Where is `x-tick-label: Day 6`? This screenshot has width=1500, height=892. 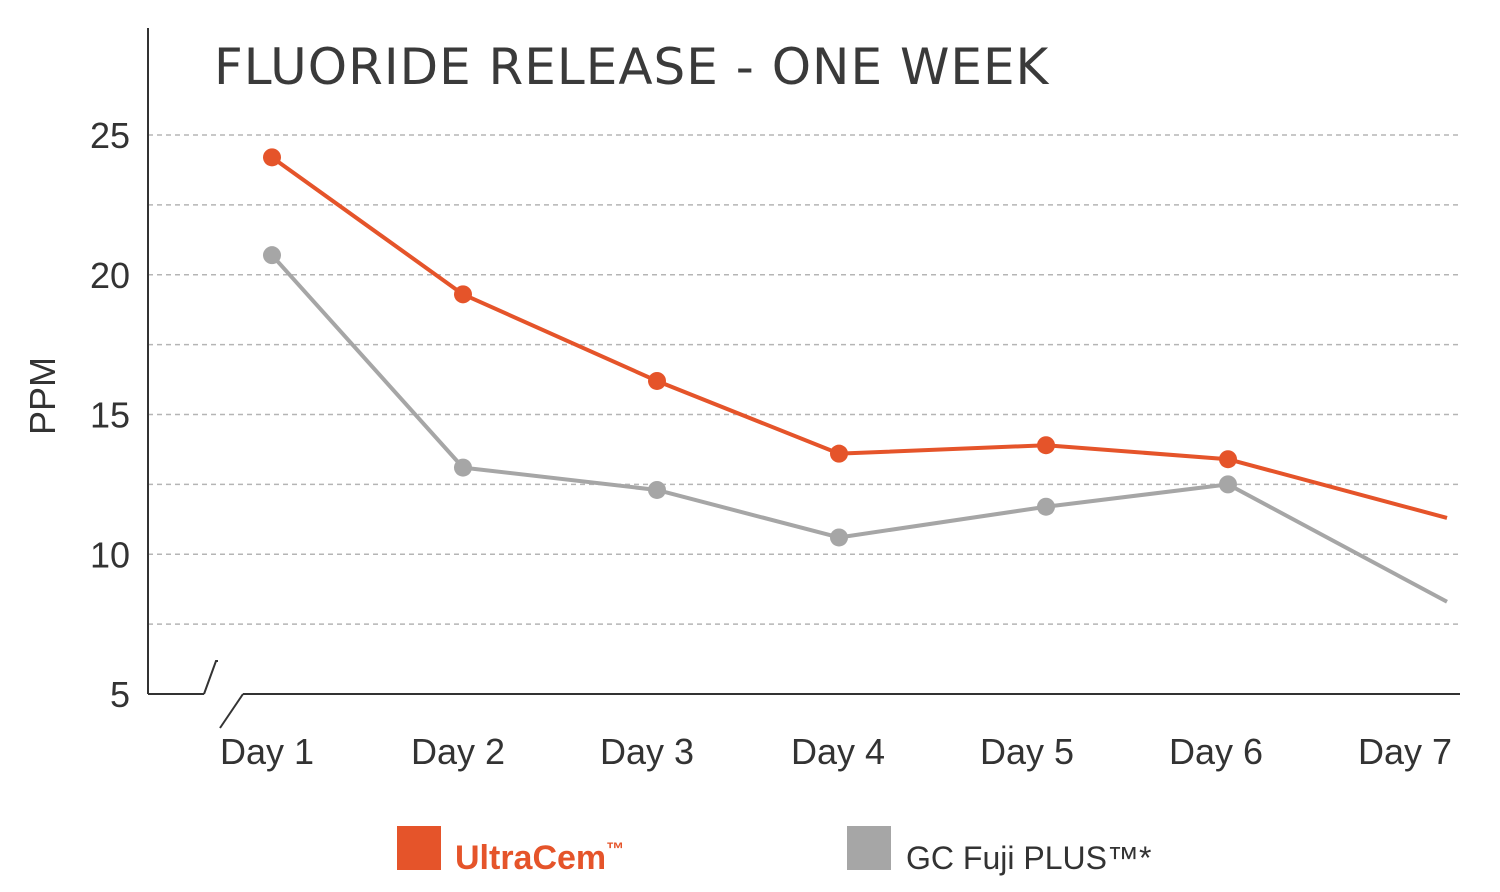 x-tick-label: Day 6 is located at coordinates (1216, 751).